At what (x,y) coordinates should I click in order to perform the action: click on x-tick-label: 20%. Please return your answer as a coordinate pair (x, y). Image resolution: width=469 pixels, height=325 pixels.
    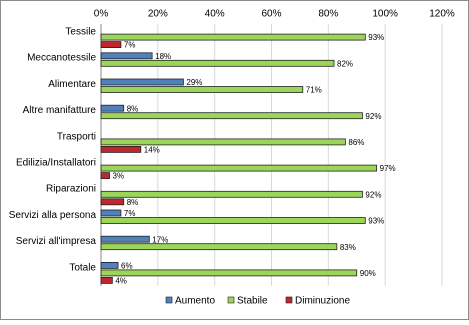
    Looking at the image, I should click on (158, 14).